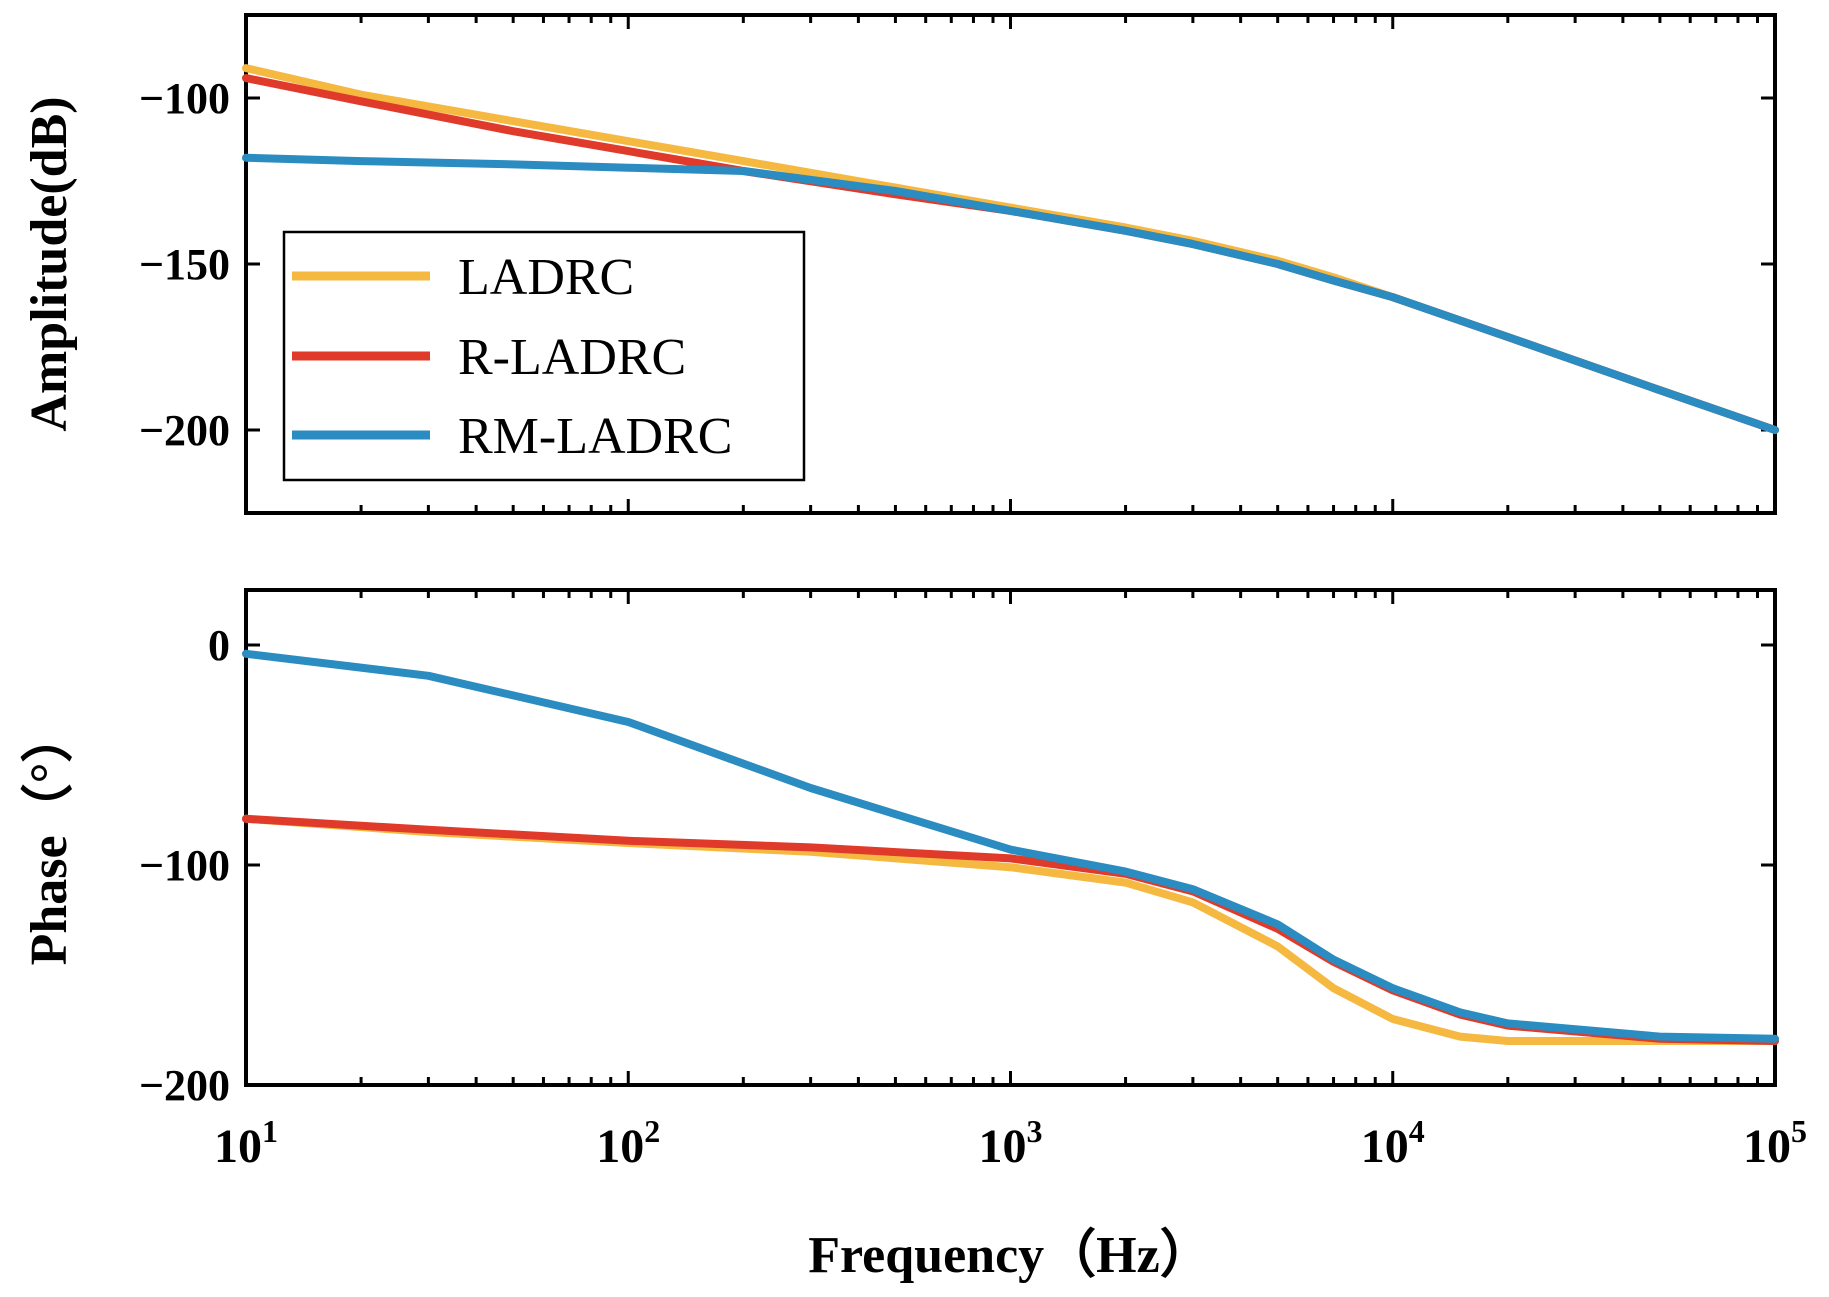  What do you see at coordinates (184, 1085) in the screenshot?
I see `phase-y-tick-label: −200` at bounding box center [184, 1085].